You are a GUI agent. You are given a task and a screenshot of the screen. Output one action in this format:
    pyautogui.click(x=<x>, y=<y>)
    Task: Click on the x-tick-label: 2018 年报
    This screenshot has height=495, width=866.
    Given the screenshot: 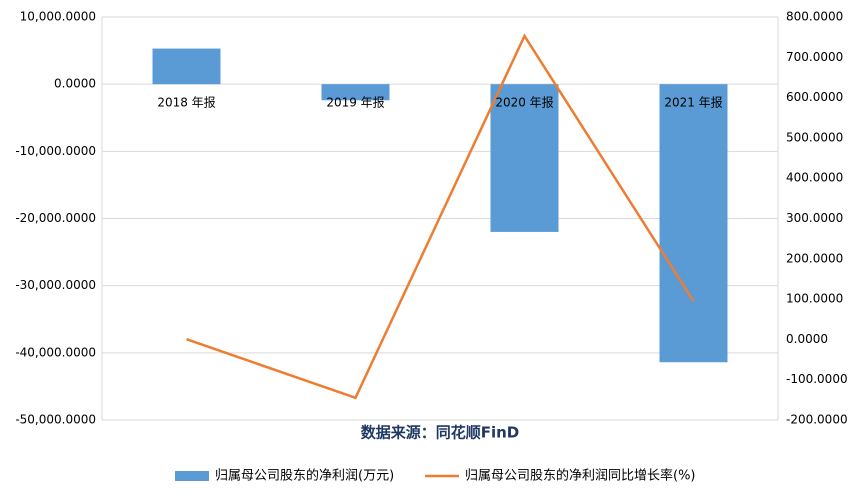 What is the action you would take?
    pyautogui.click(x=186, y=102)
    